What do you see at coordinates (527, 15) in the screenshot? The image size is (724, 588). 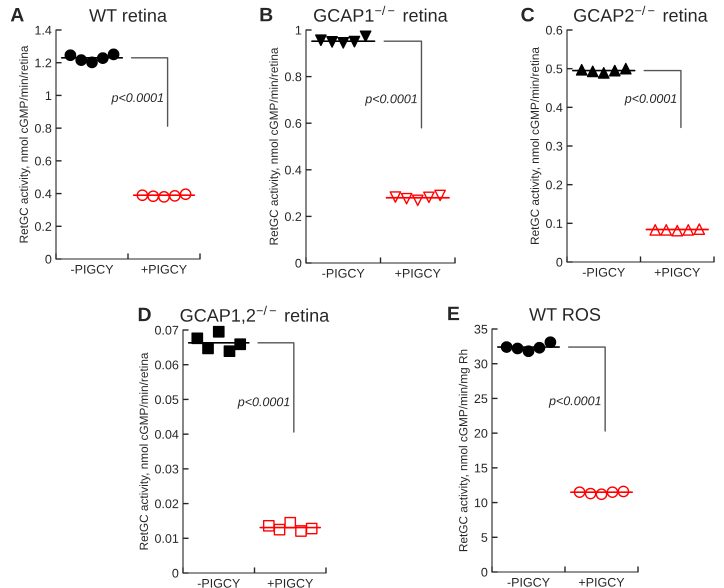 I see `text: C` at bounding box center [527, 15].